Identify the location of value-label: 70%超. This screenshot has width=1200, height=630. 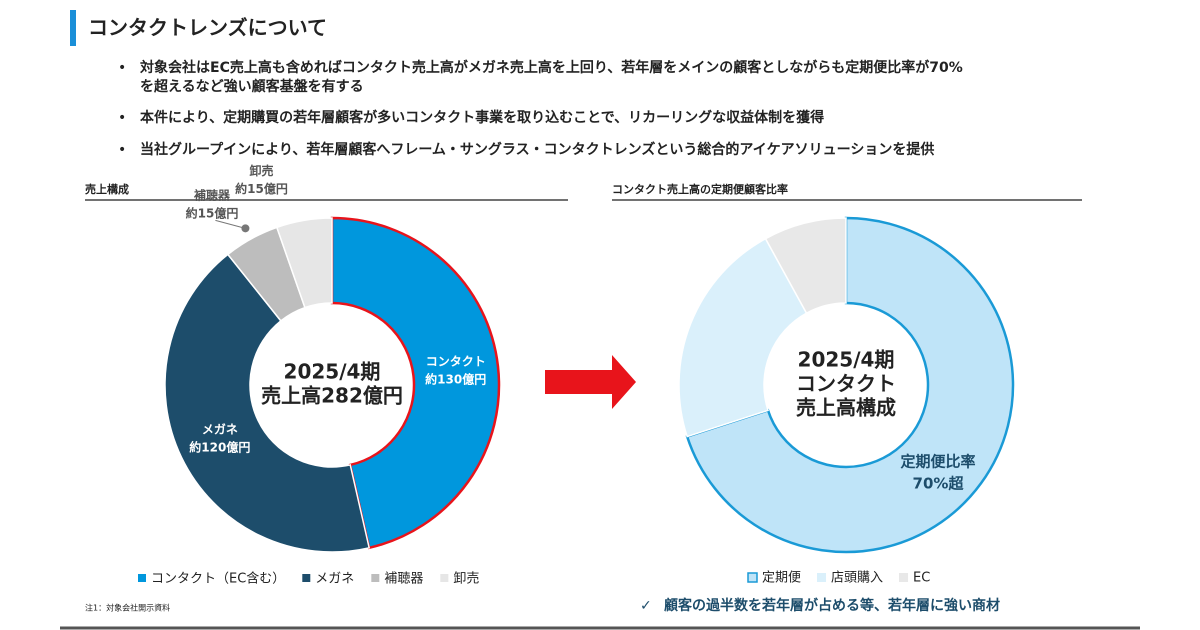
(939, 484).